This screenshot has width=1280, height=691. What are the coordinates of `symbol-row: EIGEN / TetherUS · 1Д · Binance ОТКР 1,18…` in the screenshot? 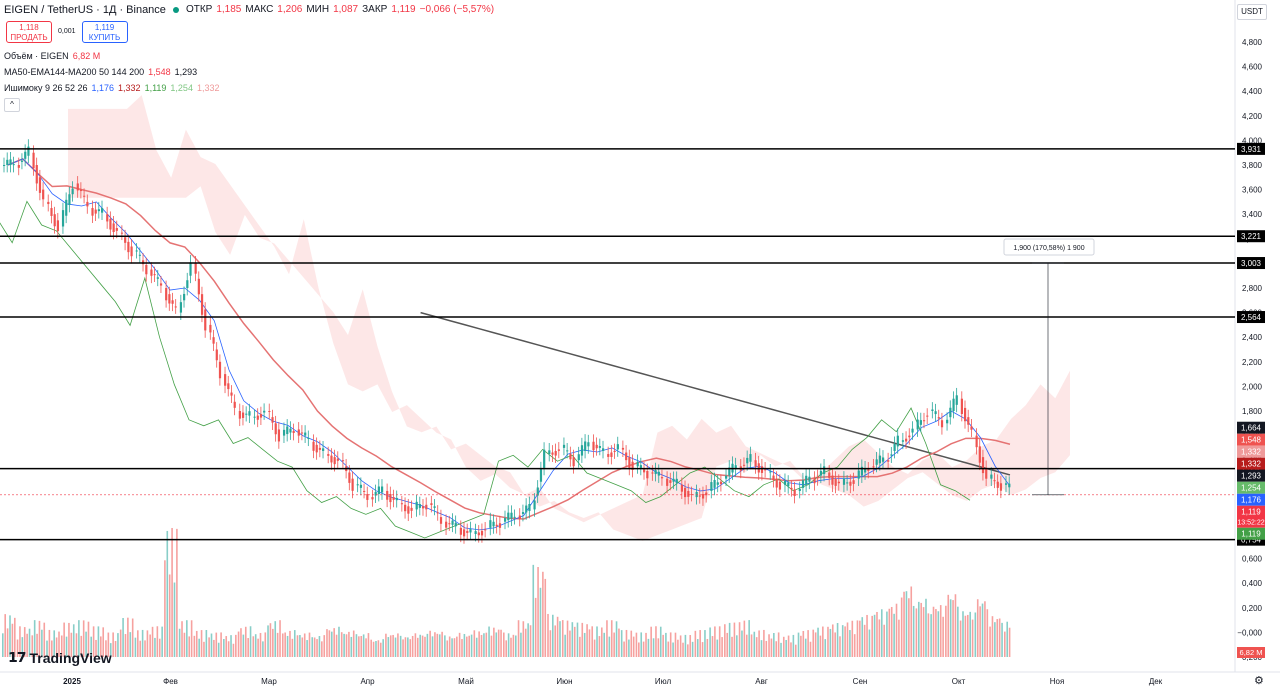 It's located at (249, 10).